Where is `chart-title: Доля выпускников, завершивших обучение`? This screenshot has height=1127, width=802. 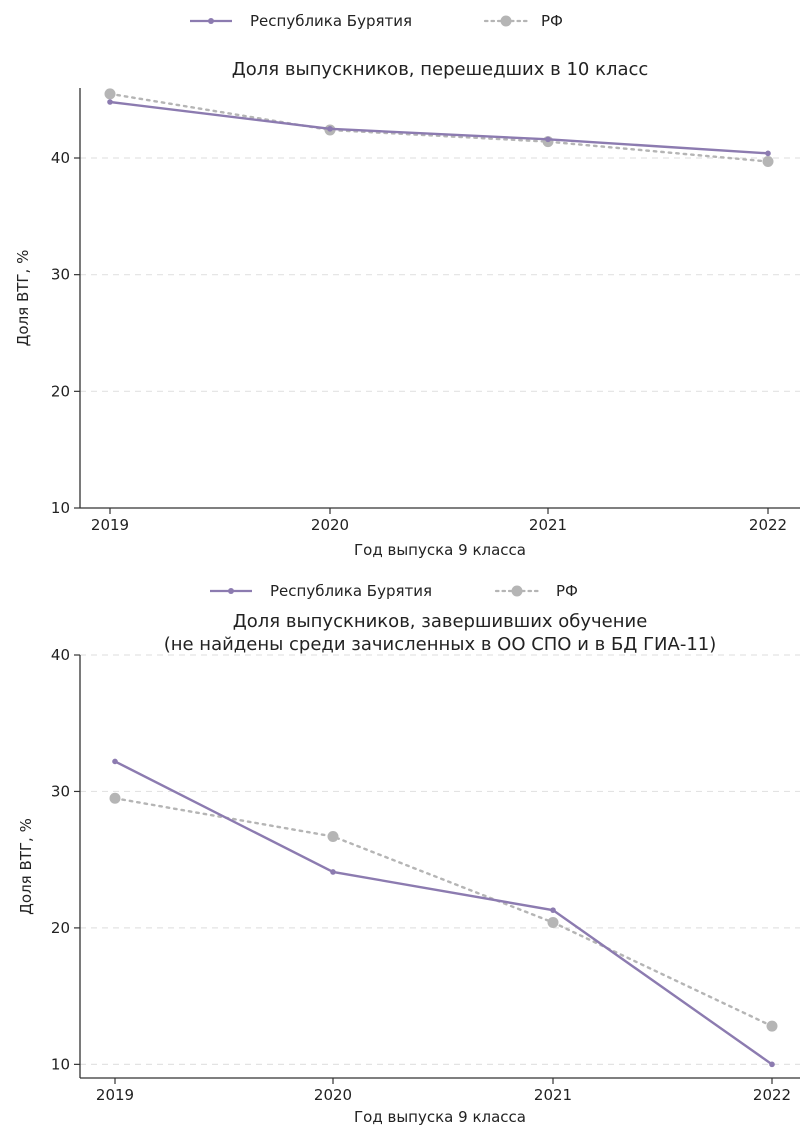
chart-title: Доля выпускников, завершивших обучение is located at coordinates (440, 621).